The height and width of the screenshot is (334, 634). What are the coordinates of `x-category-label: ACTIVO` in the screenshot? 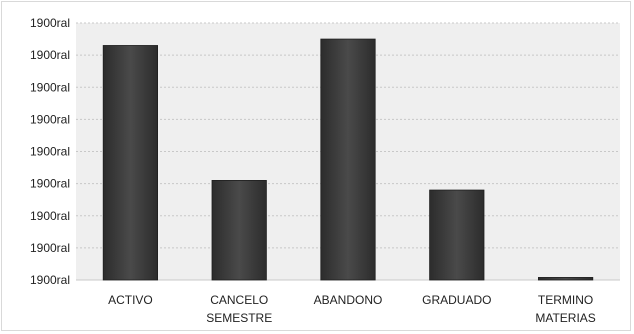 It's located at (130, 300).